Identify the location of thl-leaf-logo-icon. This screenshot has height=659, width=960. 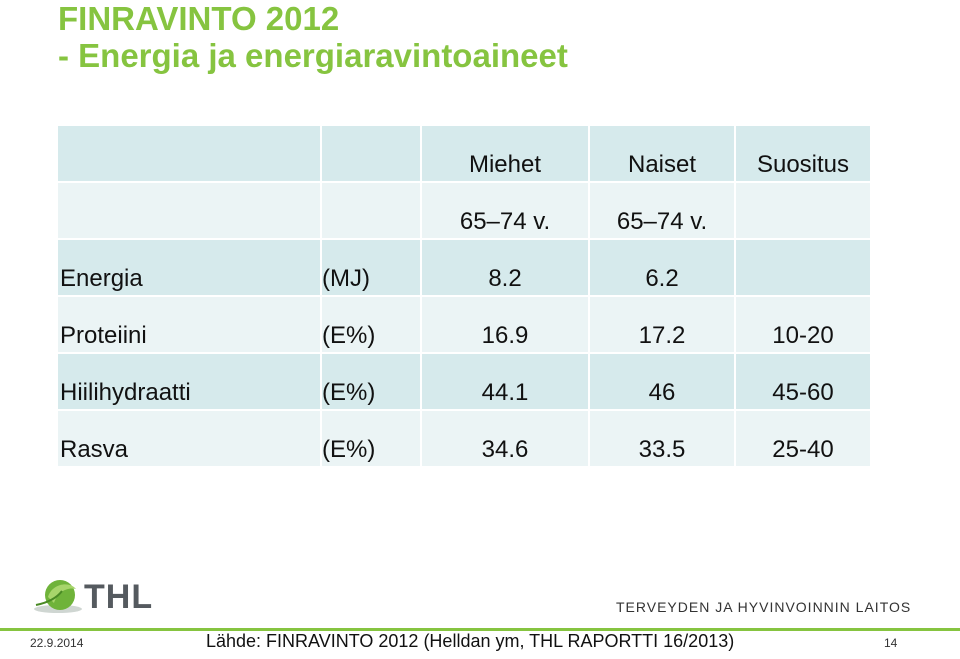
(58, 596).